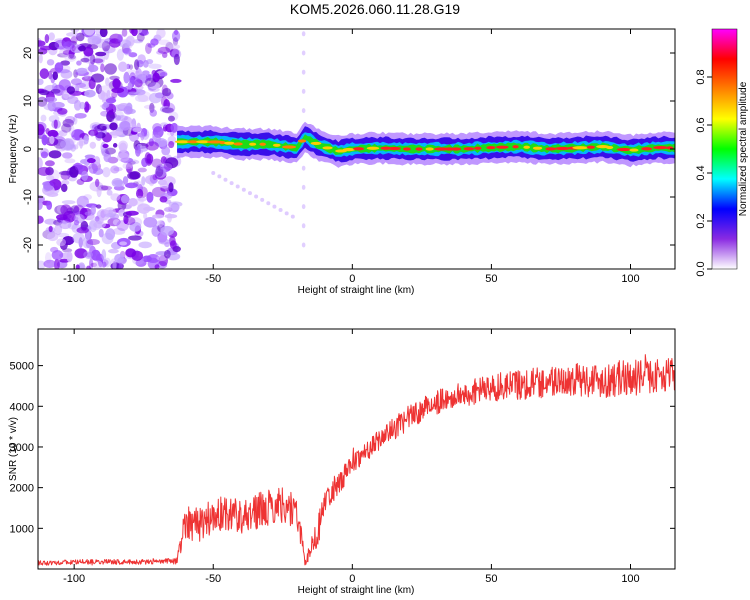 The width and height of the screenshot is (750, 600). What do you see at coordinates (703, 173) in the screenshot?
I see `colorbar-ticks: 0.0 0.2 0.4 0.6 0.8` at bounding box center [703, 173].